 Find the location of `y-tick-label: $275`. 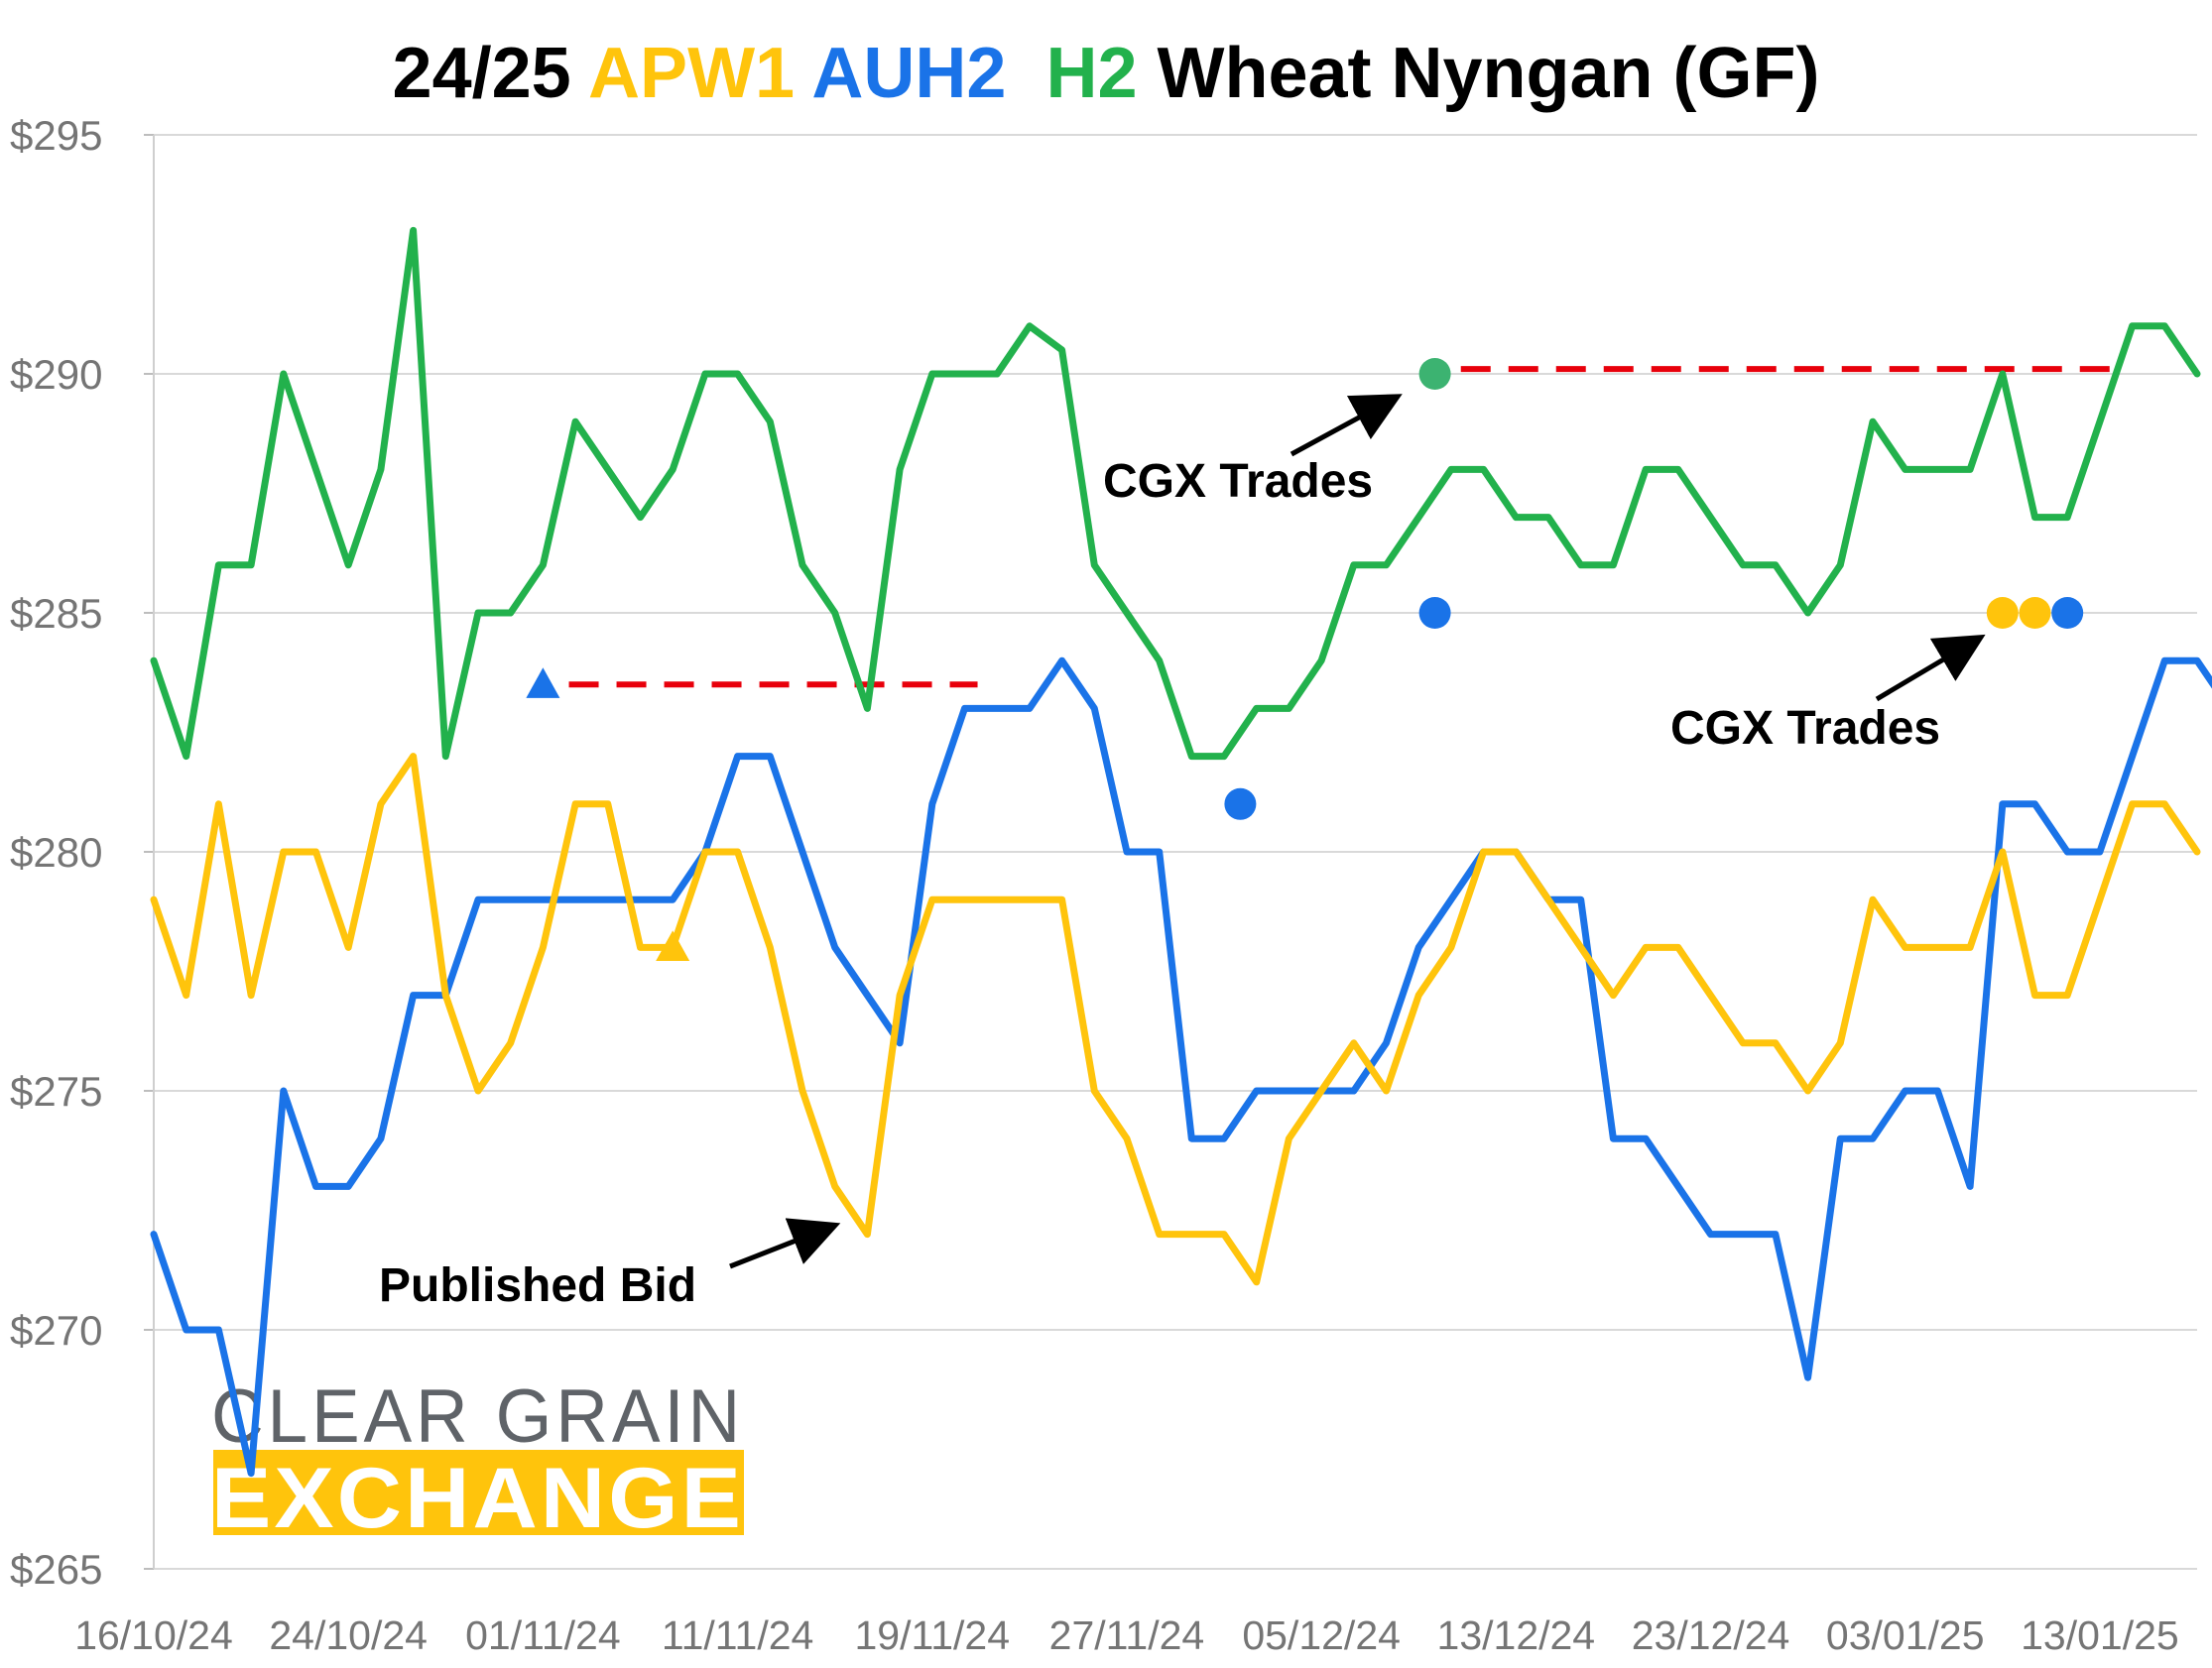

y-tick-label: $275 is located at coordinates (56, 1091).